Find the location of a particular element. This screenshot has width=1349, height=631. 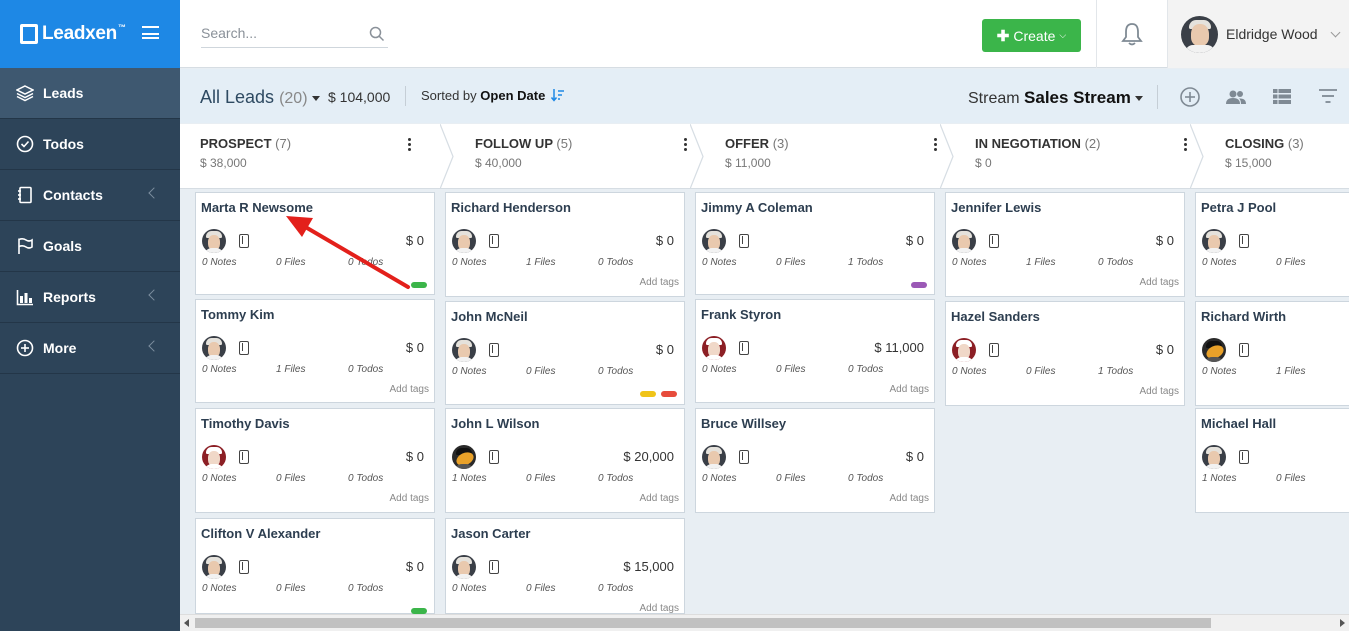

scroll-left-arrow-icon is located at coordinates (186, 623).